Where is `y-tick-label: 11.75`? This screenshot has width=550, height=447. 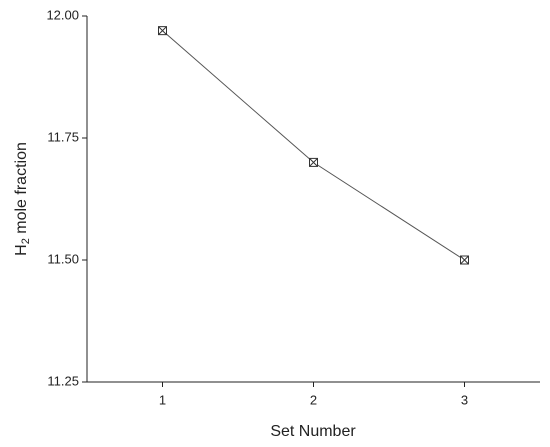
y-tick-label: 11.75 is located at coordinates (63, 136).